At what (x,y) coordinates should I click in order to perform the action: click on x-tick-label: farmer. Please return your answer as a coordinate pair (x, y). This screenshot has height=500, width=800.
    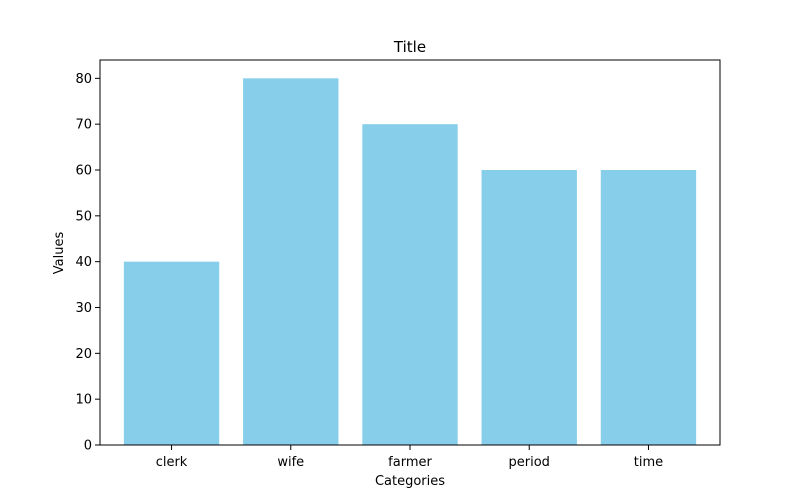
    Looking at the image, I should click on (410, 462).